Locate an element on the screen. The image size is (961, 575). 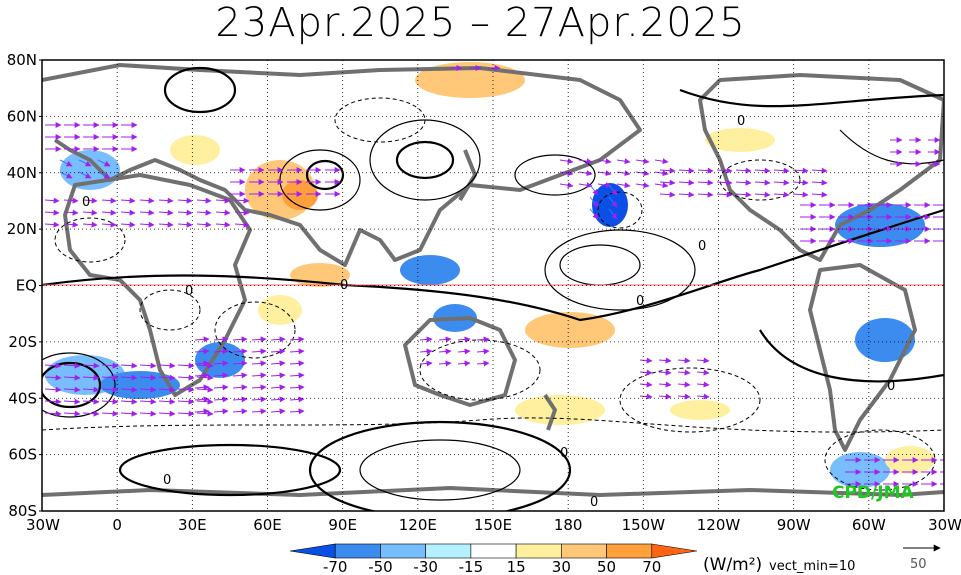
colorbar-tick-label: 30 is located at coordinates (561, 566).